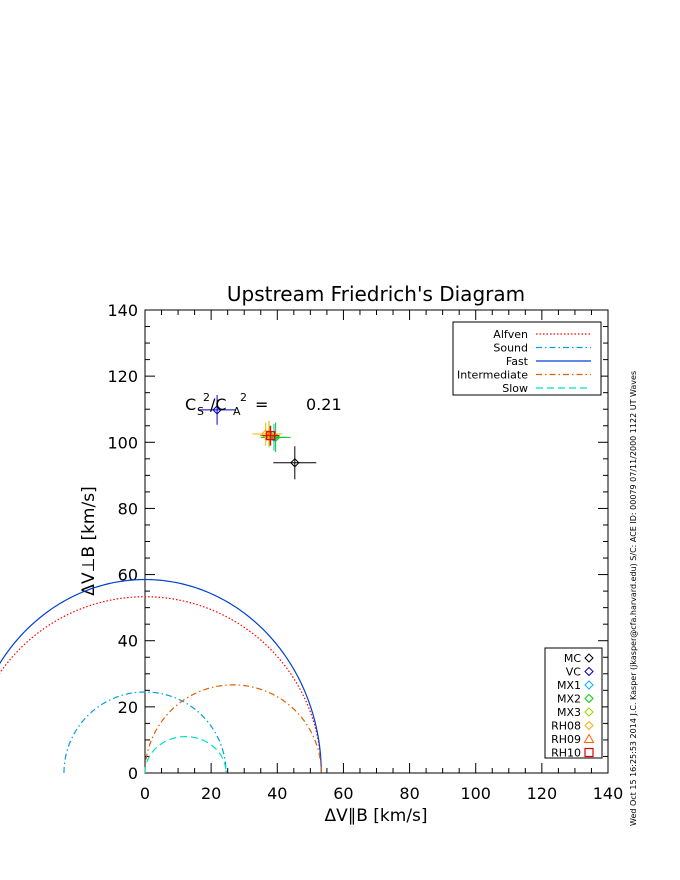  Describe the element at coordinates (608, 793) in the screenshot. I see `x-tick-label: 140` at that location.